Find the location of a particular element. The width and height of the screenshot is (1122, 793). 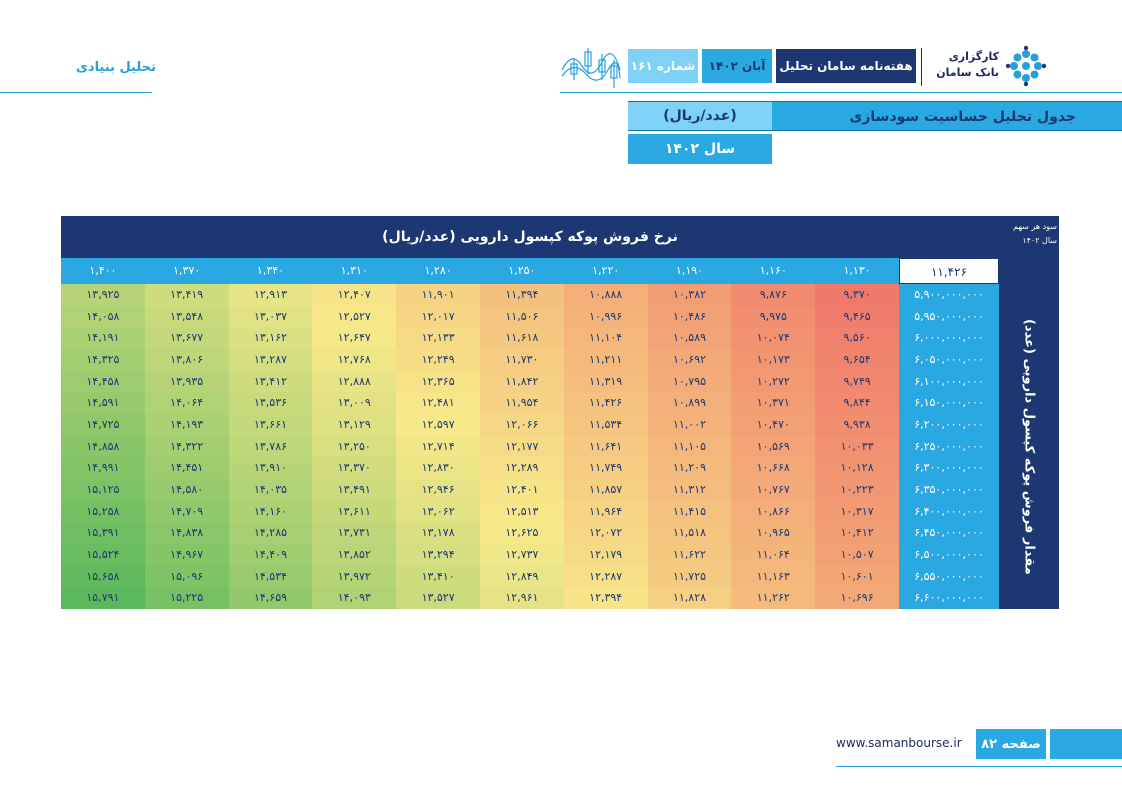

eps-cell: ۱۳,۴۹۱ is located at coordinates (354, 490).